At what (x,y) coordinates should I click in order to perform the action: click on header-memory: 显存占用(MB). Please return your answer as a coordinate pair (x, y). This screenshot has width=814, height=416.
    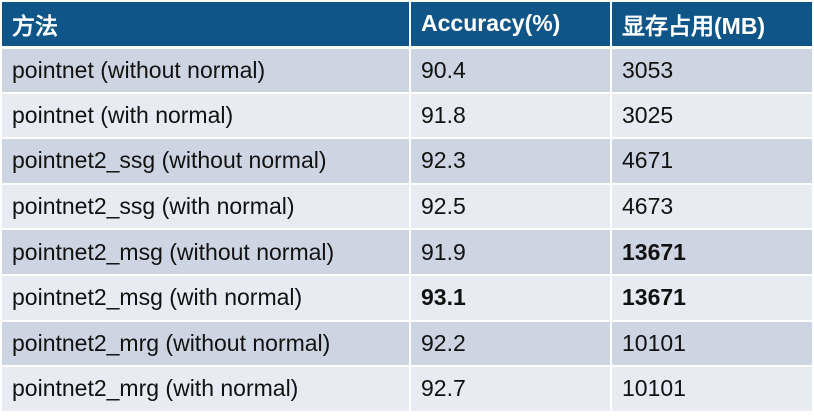
    Looking at the image, I should click on (711, 25).